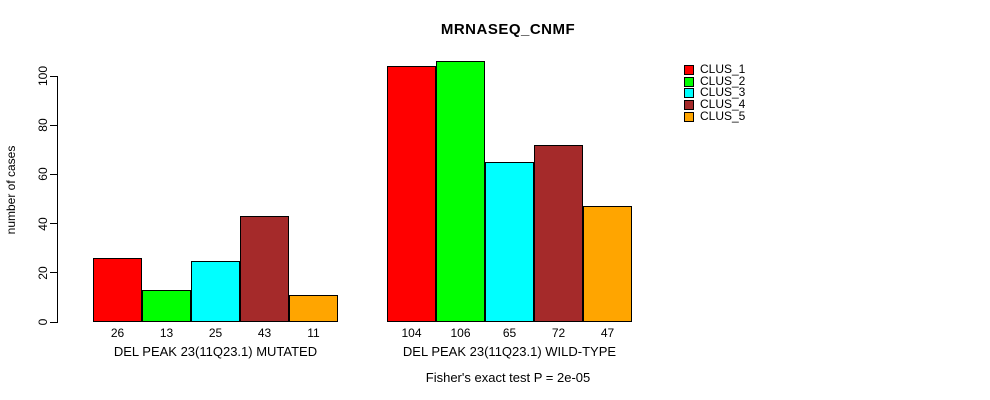  Describe the element at coordinates (215, 333) in the screenshot. I see `bar-value-label: 25` at that location.